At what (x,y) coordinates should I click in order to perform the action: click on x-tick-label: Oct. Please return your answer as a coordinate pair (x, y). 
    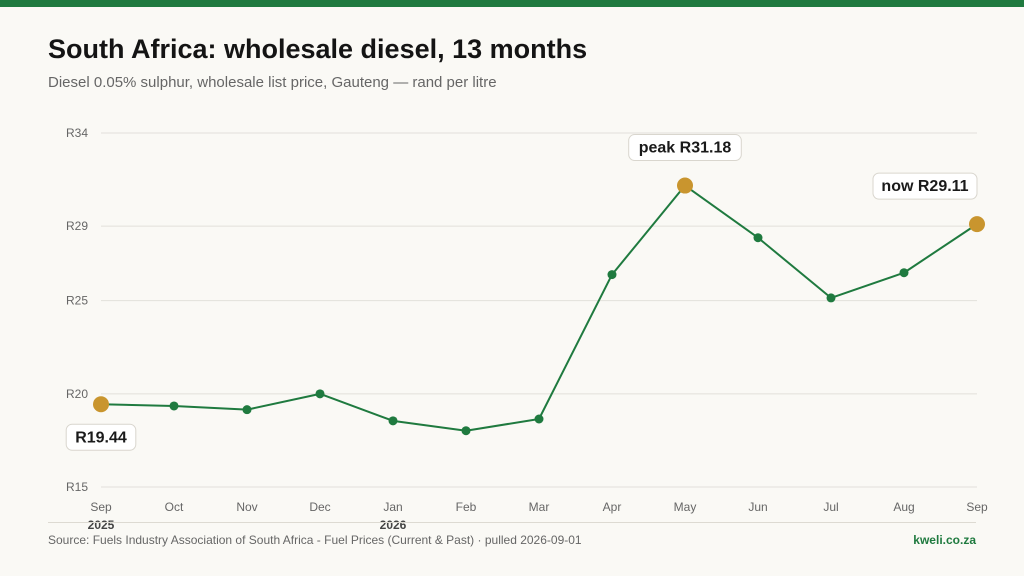
    Looking at the image, I should click on (174, 507).